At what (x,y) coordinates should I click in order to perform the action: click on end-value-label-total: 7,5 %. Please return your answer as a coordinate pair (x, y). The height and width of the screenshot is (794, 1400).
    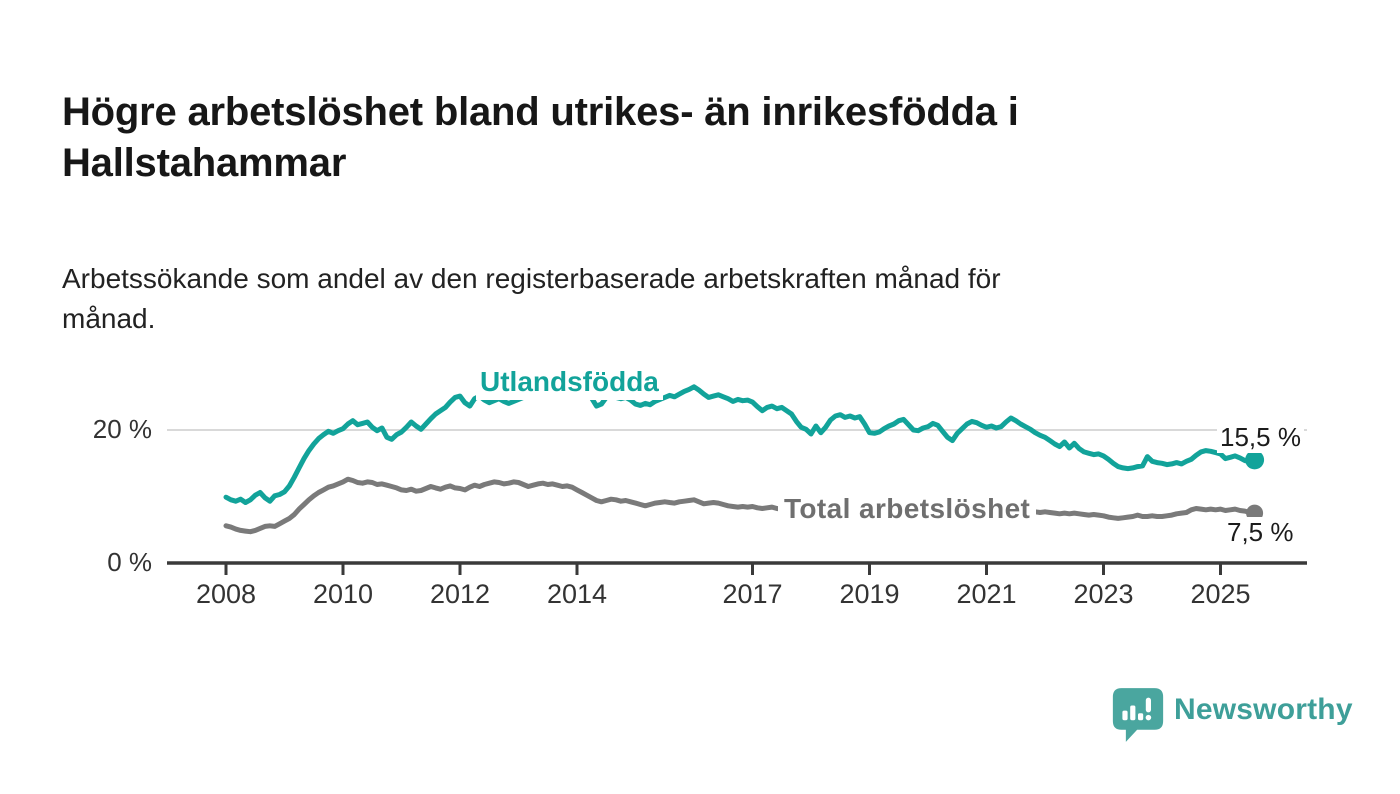
    Looking at the image, I should click on (1260, 532).